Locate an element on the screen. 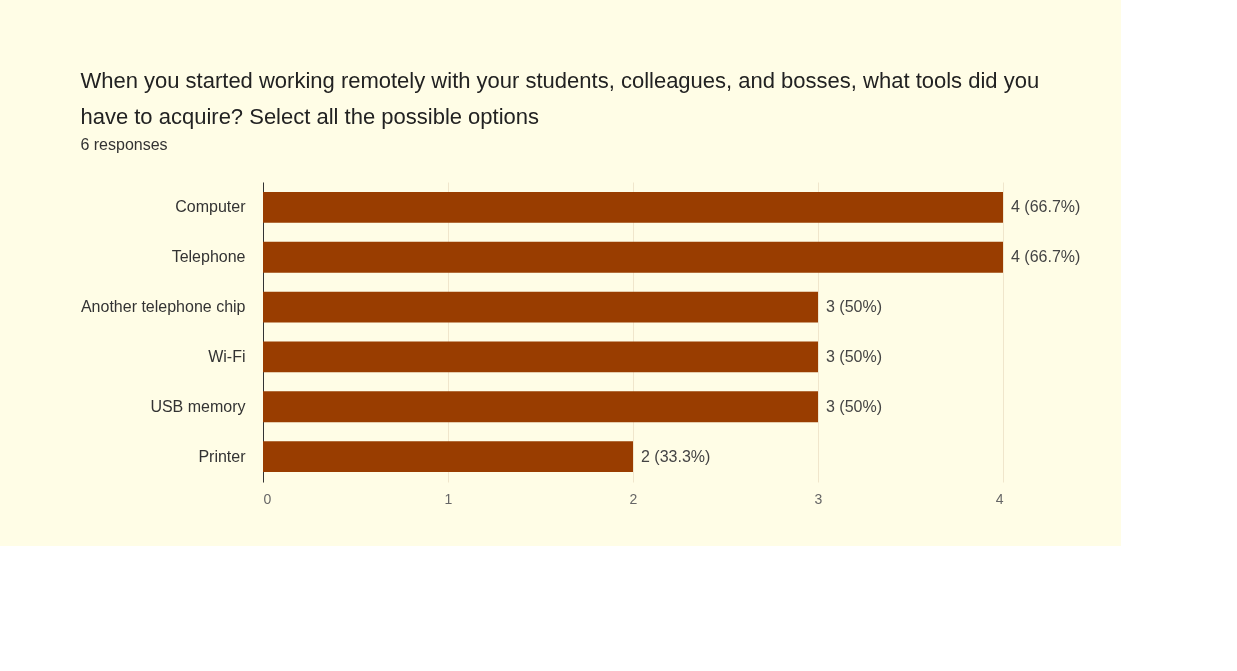 This screenshot has height=671, width=1237. x-tick-label: 2 is located at coordinates (633, 498).